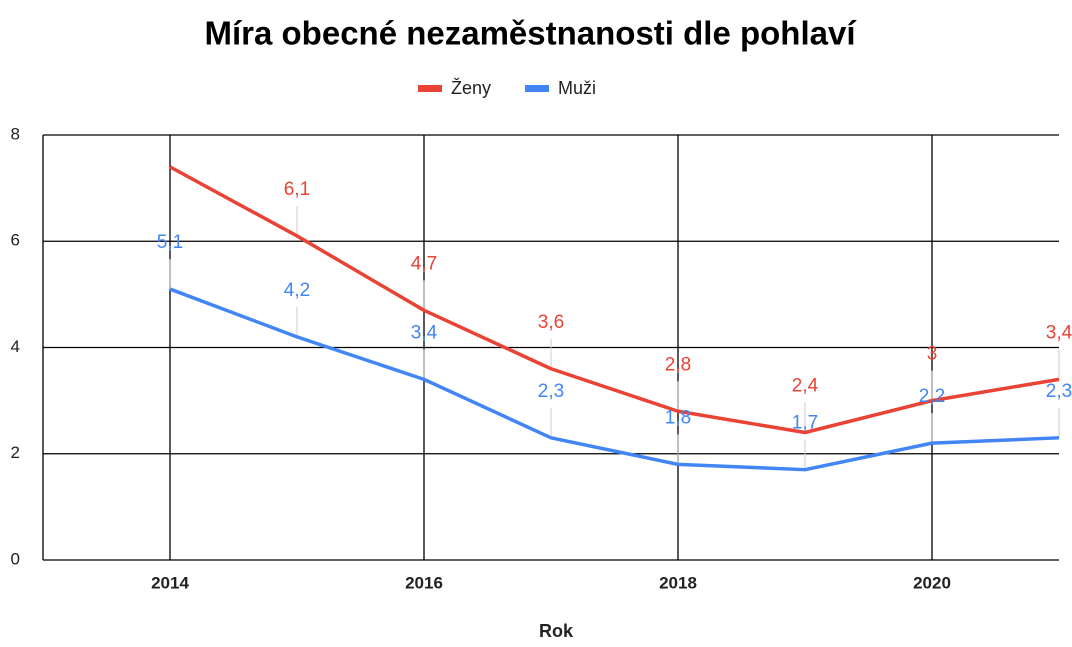 This screenshot has width=1072, height=647. I want to click on data-label: 1,8, so click(678, 417).